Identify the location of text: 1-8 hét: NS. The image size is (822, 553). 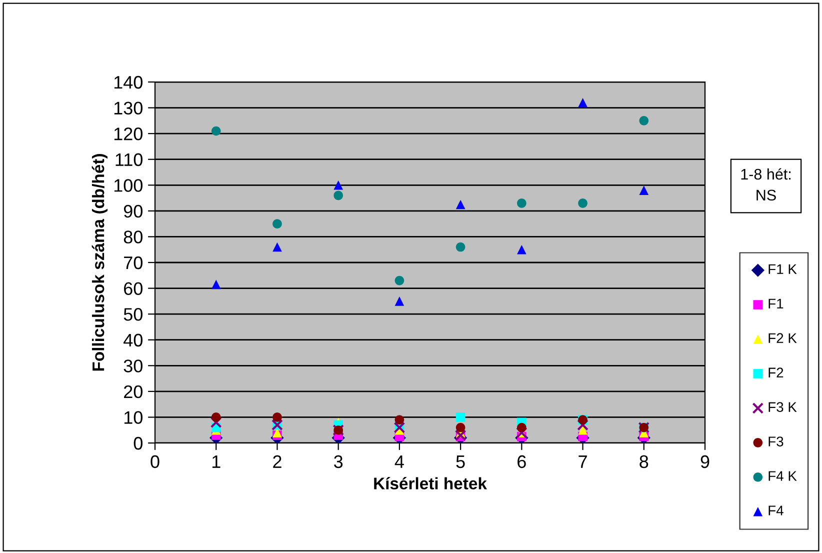
(766, 184).